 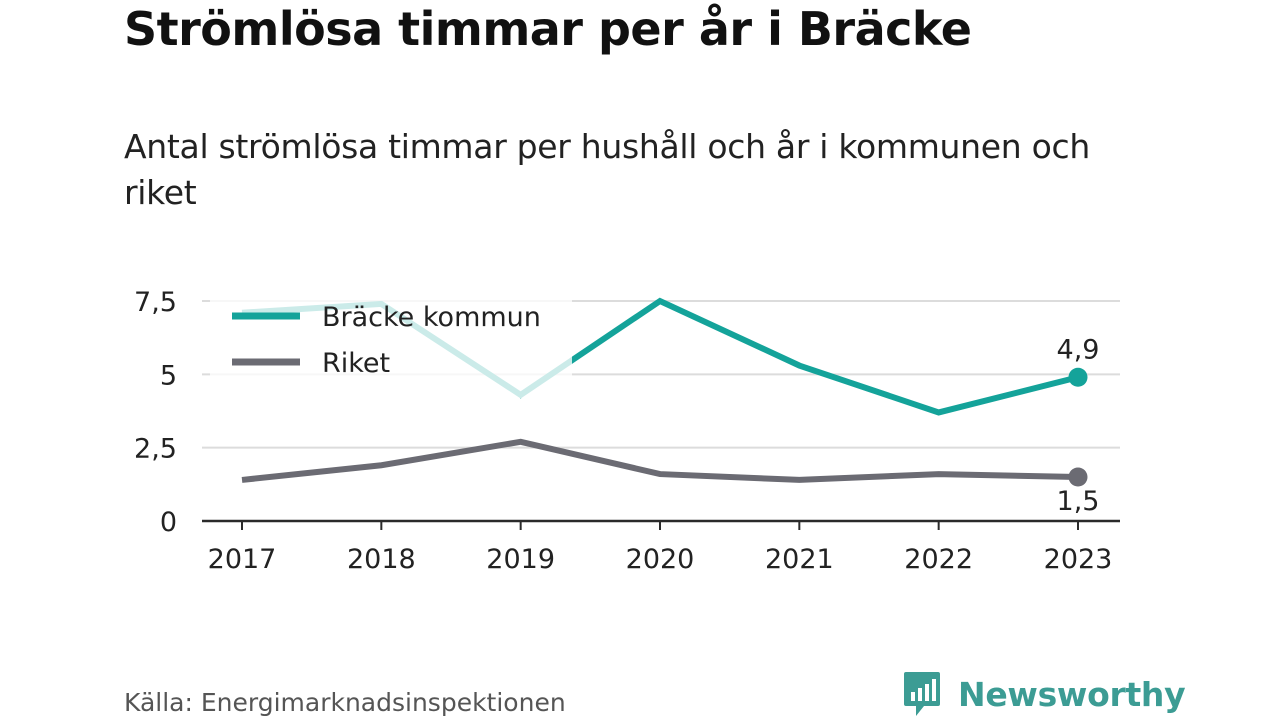 I want to click on legend-backdrop, so click(x=391, y=342).